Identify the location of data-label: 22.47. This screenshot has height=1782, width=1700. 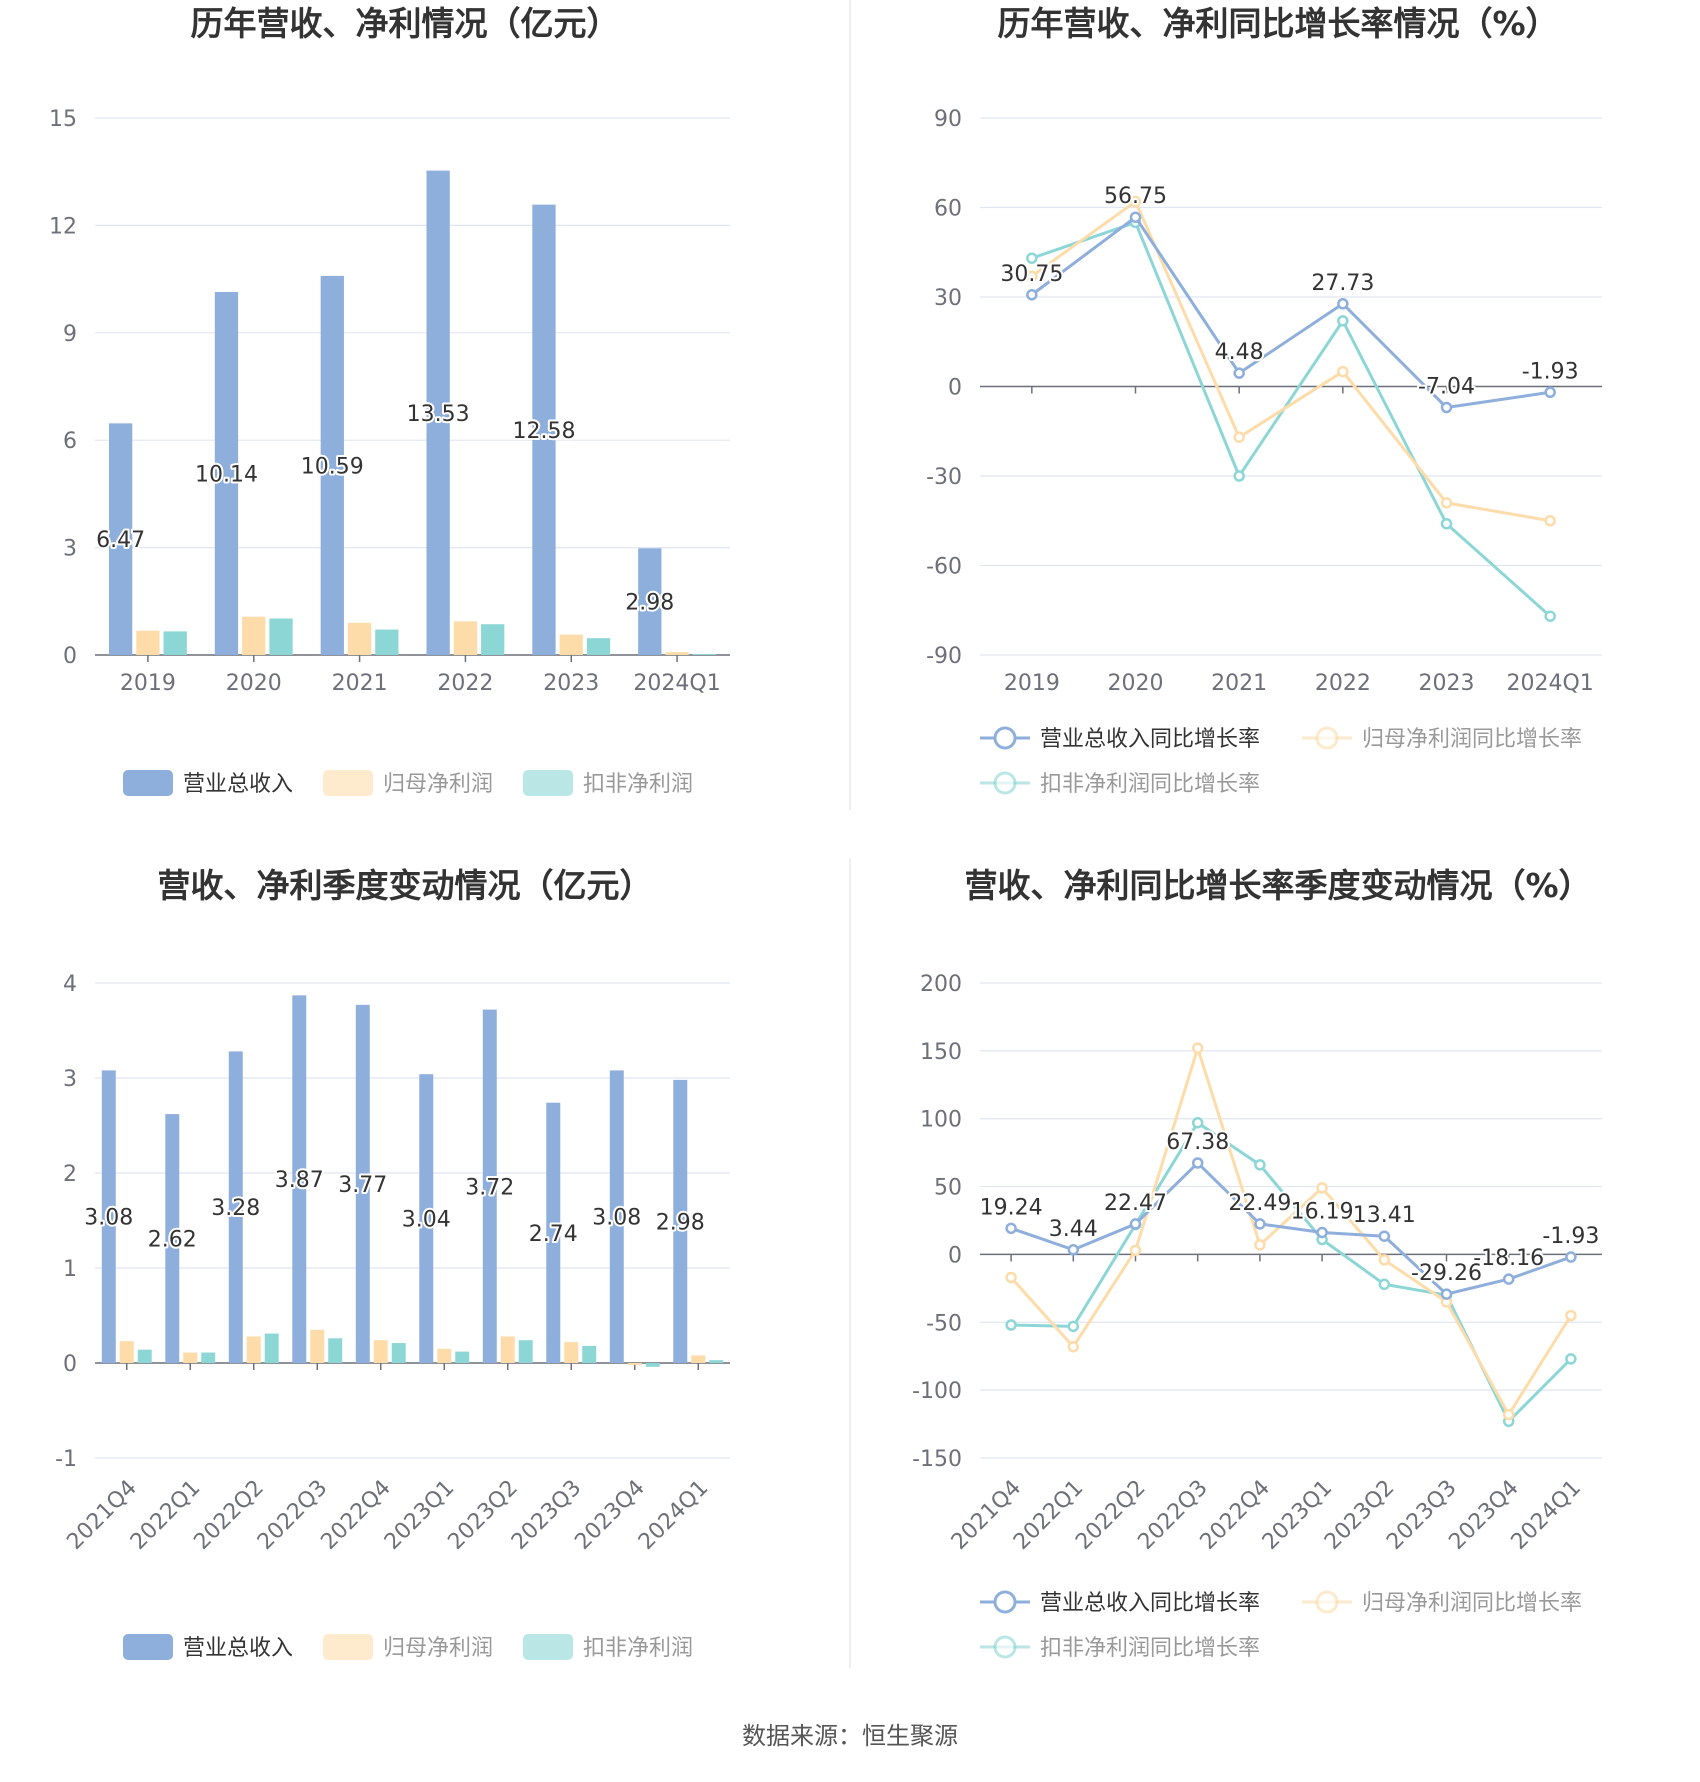
(1135, 1203).